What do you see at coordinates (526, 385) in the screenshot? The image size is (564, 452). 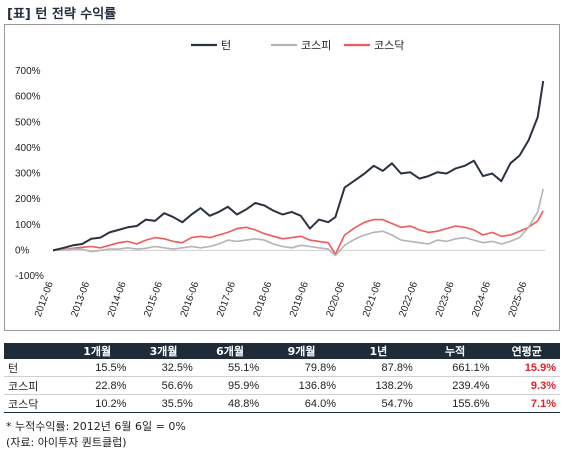 I see `annual-return-cell: 9.3%` at bounding box center [526, 385].